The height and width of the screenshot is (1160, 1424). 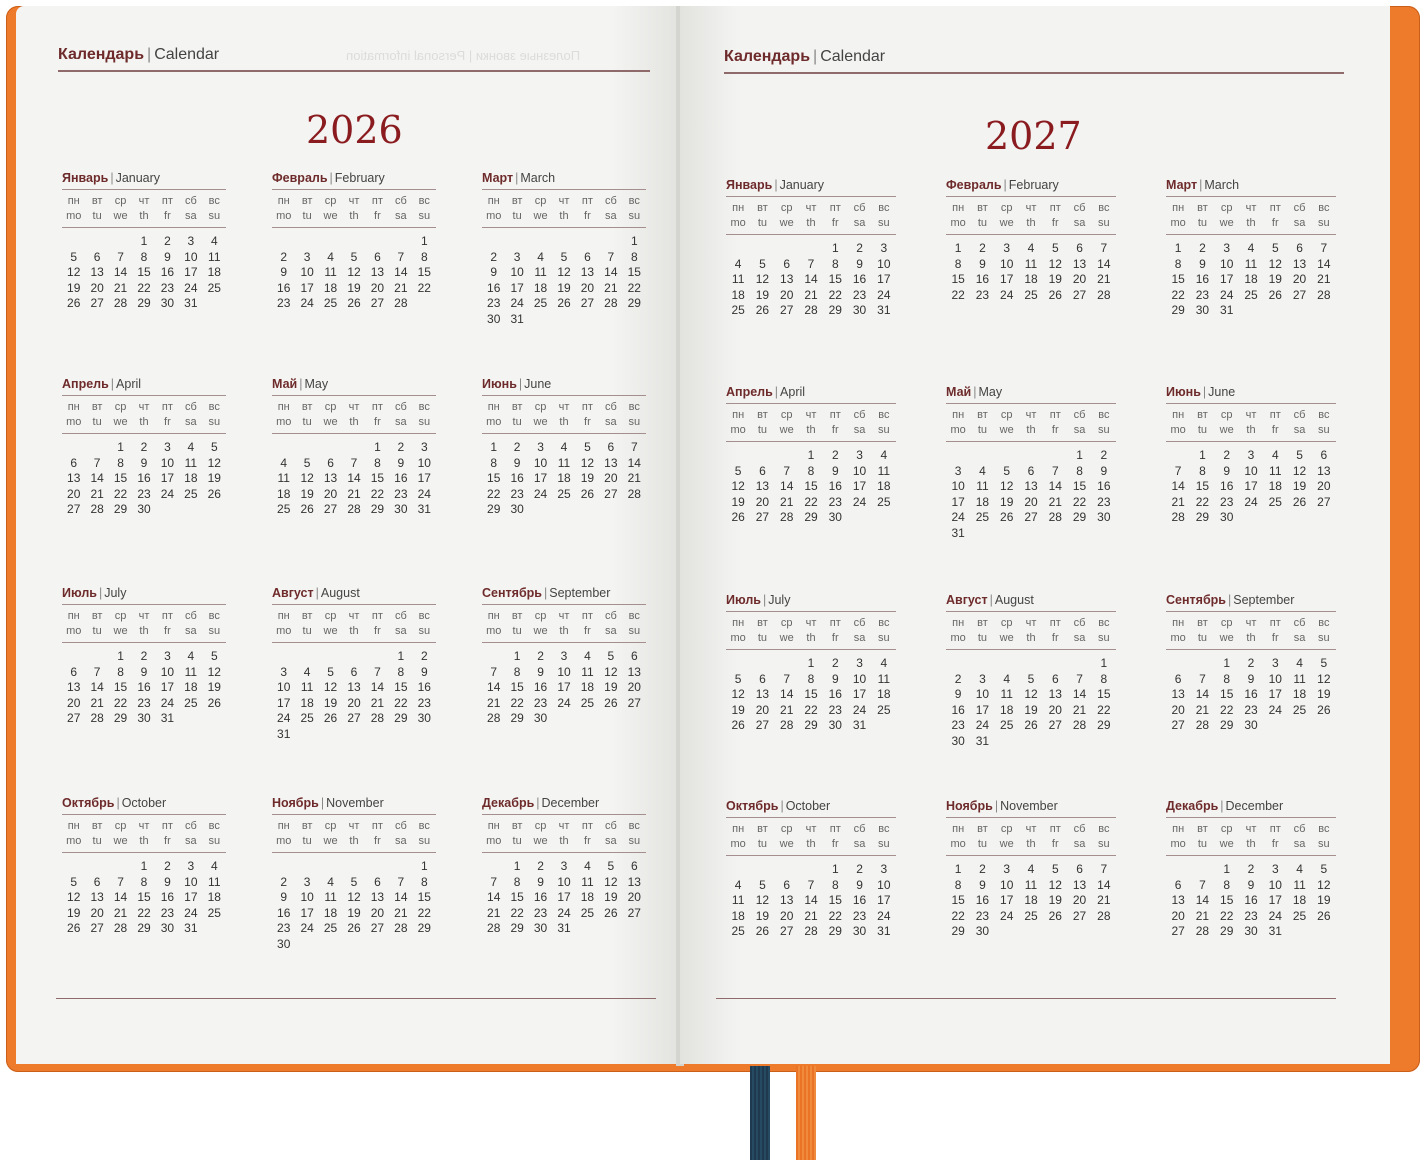 What do you see at coordinates (802, 185) in the screenshot?
I see `month-name-en: January` at bounding box center [802, 185].